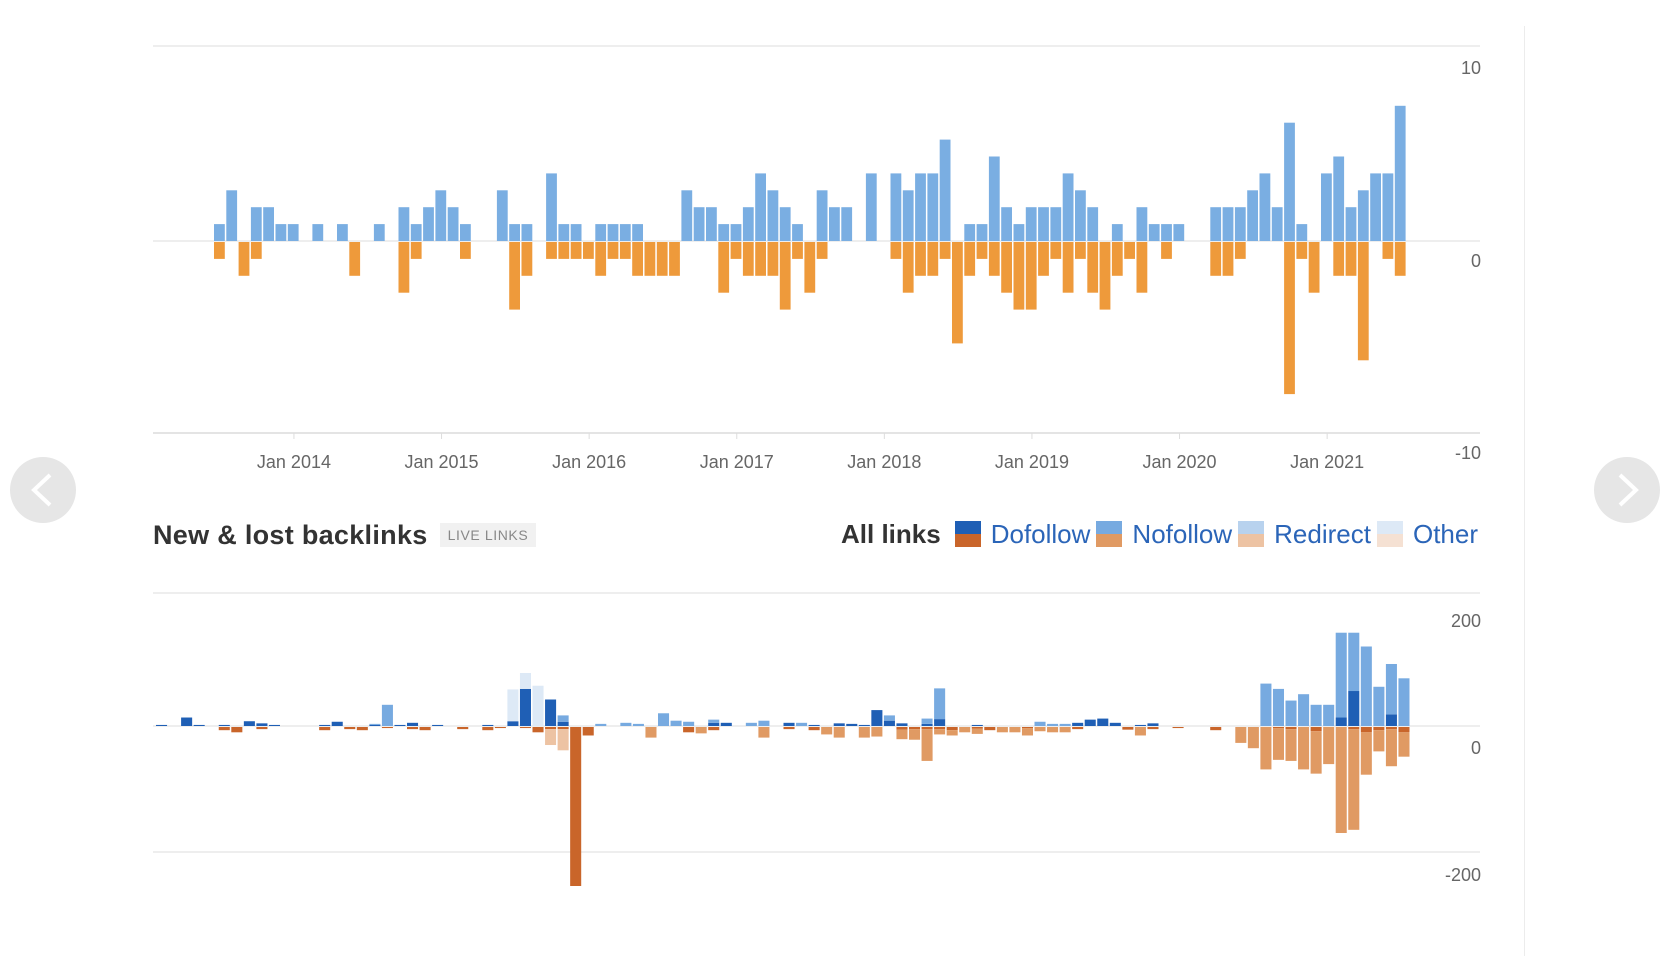  What do you see at coordinates (1109, 534) in the screenshot?
I see `nofollow-swatch` at bounding box center [1109, 534].